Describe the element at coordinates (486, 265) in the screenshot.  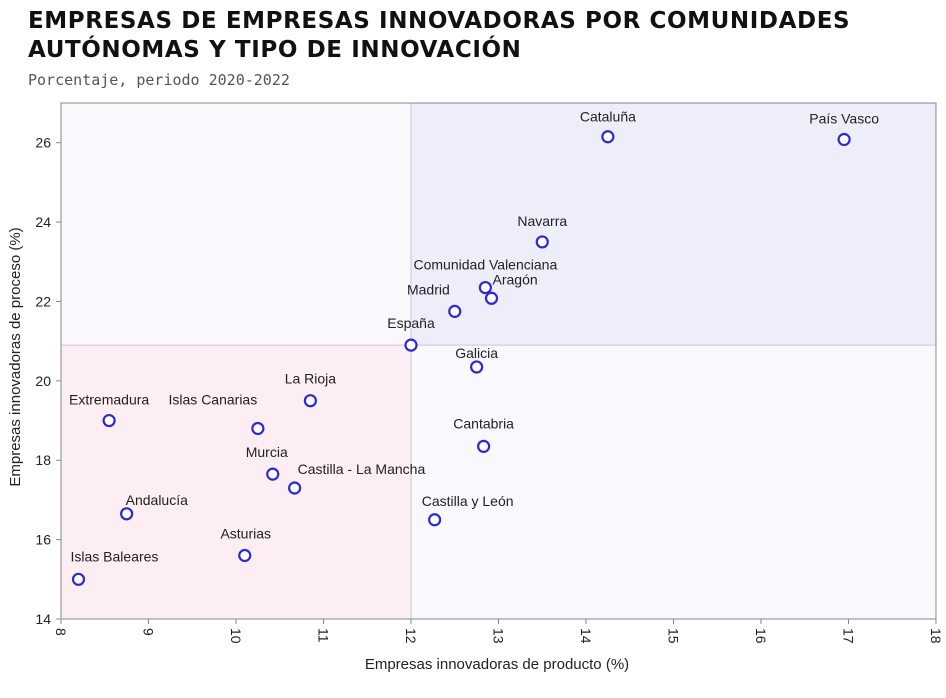
I see `data-point-label: Comunidad Valenciana` at that location.